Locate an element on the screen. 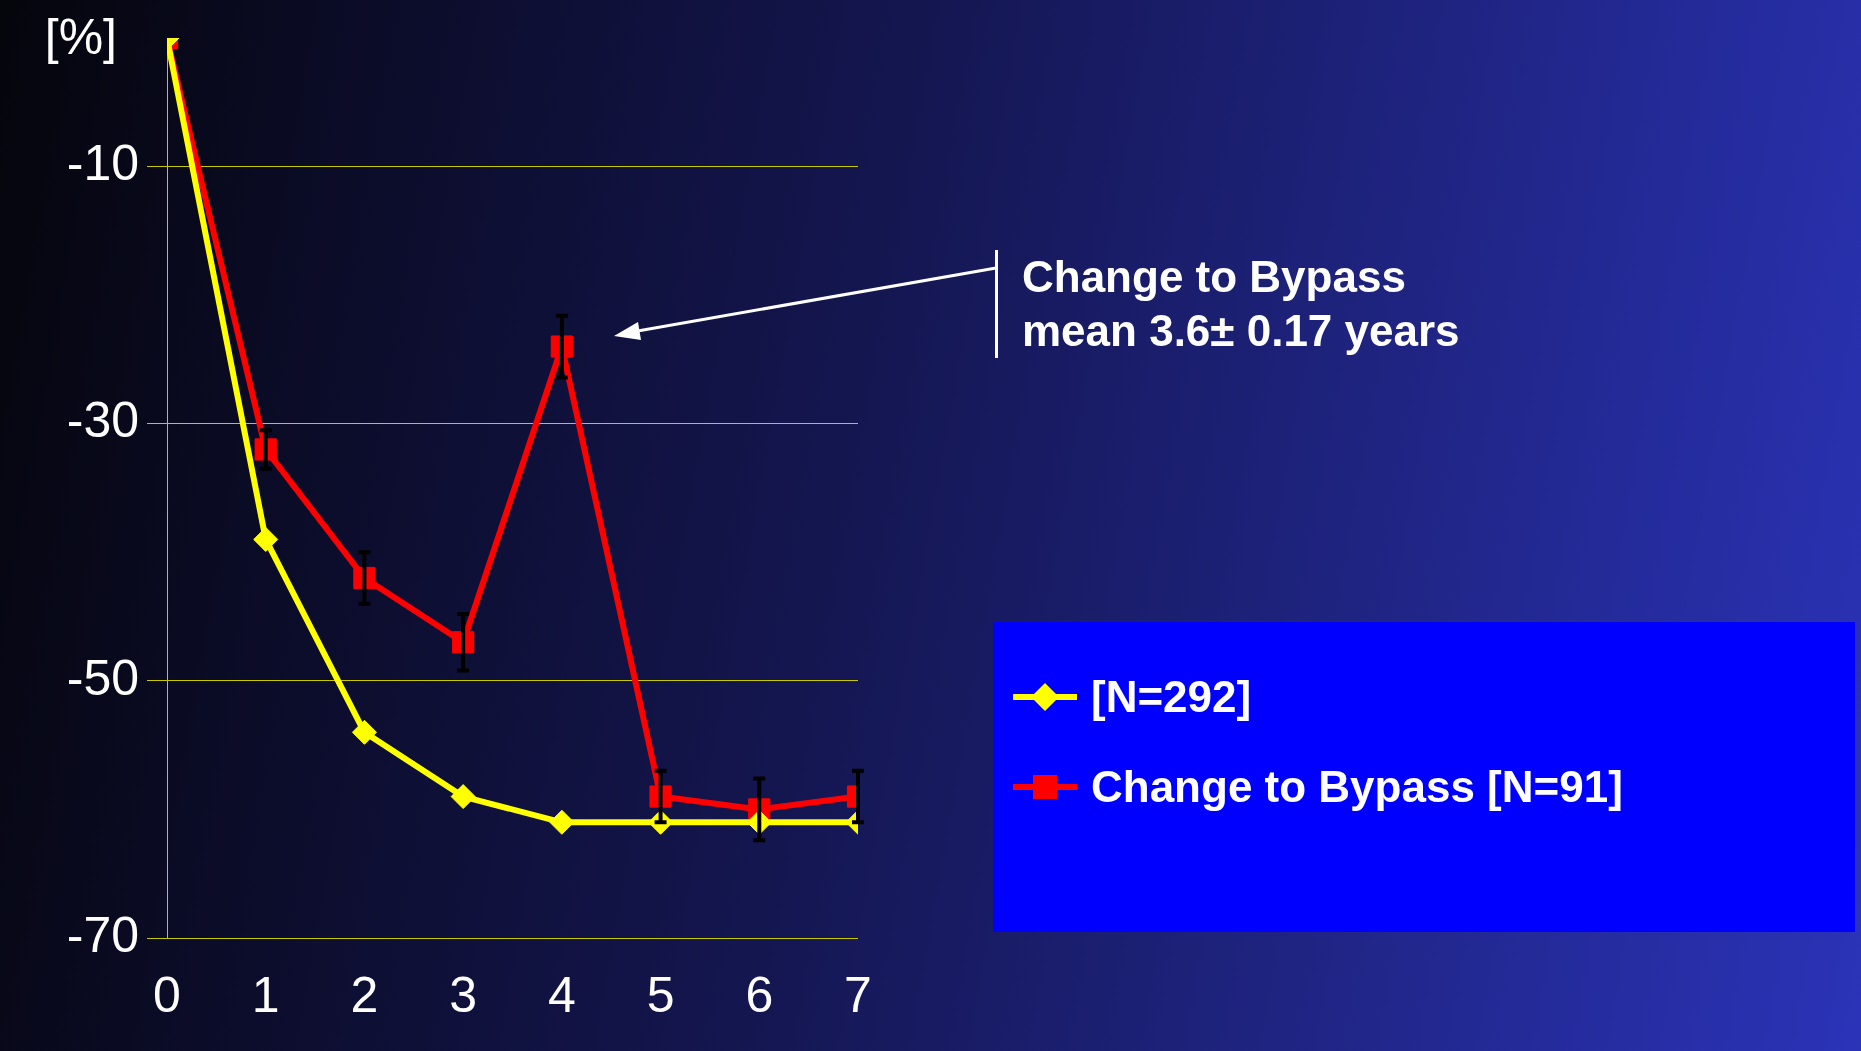  y-tick-label: -10 is located at coordinates (102, 163).